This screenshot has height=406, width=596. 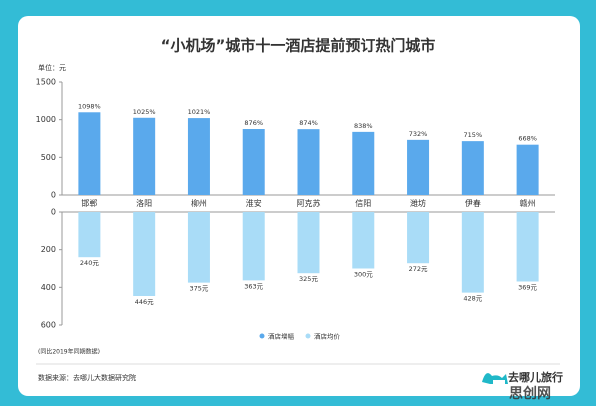 I want to click on value-label: 300元, so click(x=363, y=275).